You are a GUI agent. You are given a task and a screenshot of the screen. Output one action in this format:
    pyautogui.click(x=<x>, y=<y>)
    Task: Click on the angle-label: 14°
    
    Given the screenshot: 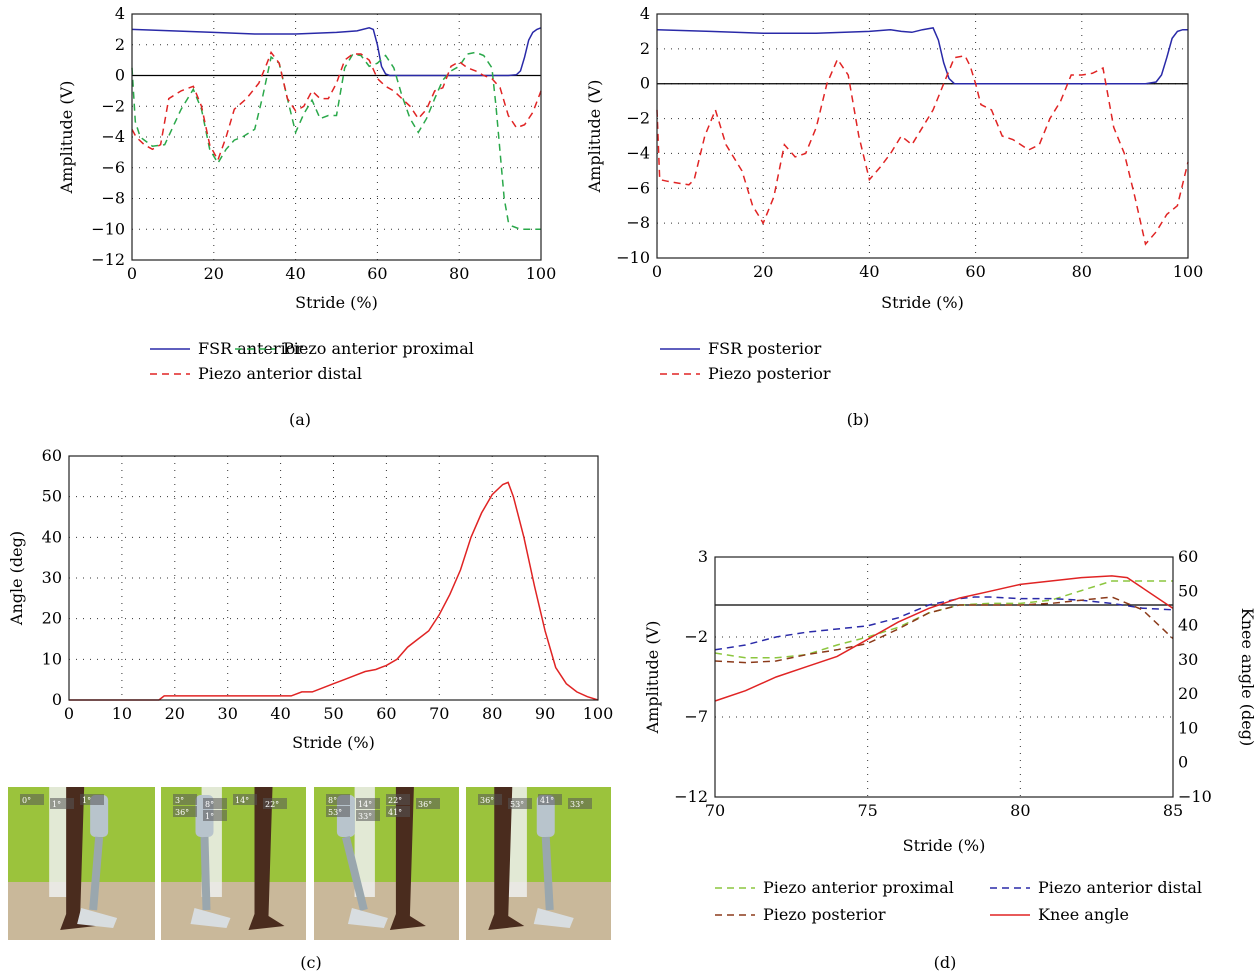 What is the action you would take?
    pyautogui.click(x=242, y=800)
    